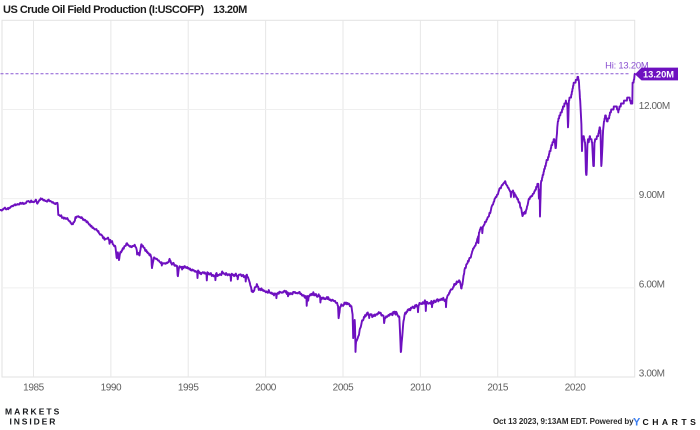  I want to click on svg-text:Oct 13 2023, 9:13AM EDT. Power: Oct 13 2023, 9:13AM EDT. Powered by, so click(563, 421).